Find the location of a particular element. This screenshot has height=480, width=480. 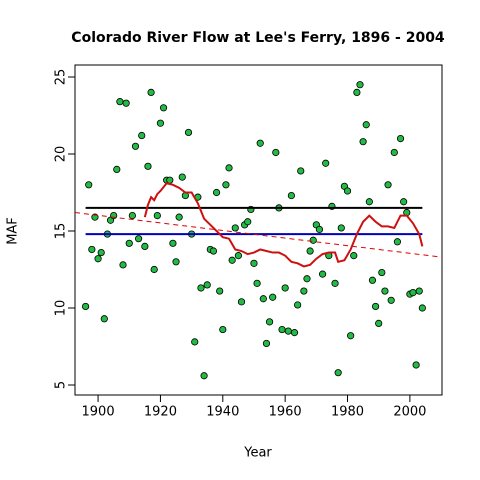

x-tick-label: 1980 is located at coordinates (347, 412).